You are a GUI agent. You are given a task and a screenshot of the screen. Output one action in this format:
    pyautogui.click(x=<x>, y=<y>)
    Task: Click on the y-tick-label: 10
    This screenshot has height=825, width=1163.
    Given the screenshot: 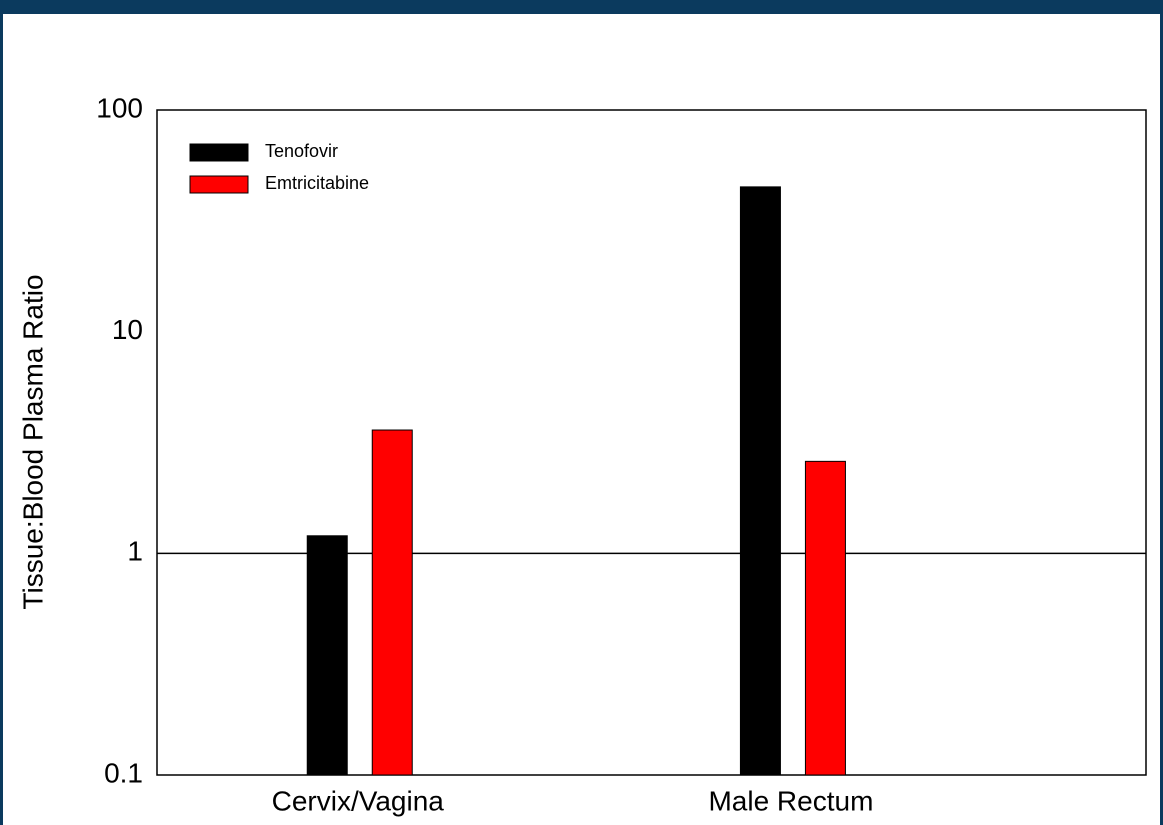 What is the action you would take?
    pyautogui.click(x=127, y=329)
    